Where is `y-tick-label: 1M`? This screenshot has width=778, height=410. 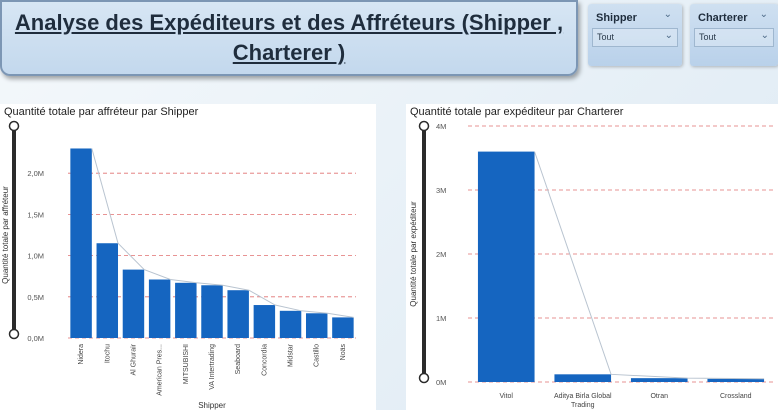 y-tick-label: 1M is located at coordinates (441, 318).